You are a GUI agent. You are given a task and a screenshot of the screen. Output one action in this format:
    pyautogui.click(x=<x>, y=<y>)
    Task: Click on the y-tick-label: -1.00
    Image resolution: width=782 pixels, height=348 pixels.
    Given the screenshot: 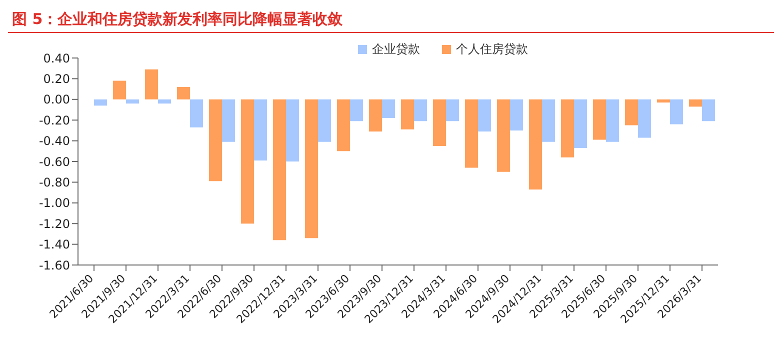 What is the action you would take?
    pyautogui.click(x=54, y=203)
    